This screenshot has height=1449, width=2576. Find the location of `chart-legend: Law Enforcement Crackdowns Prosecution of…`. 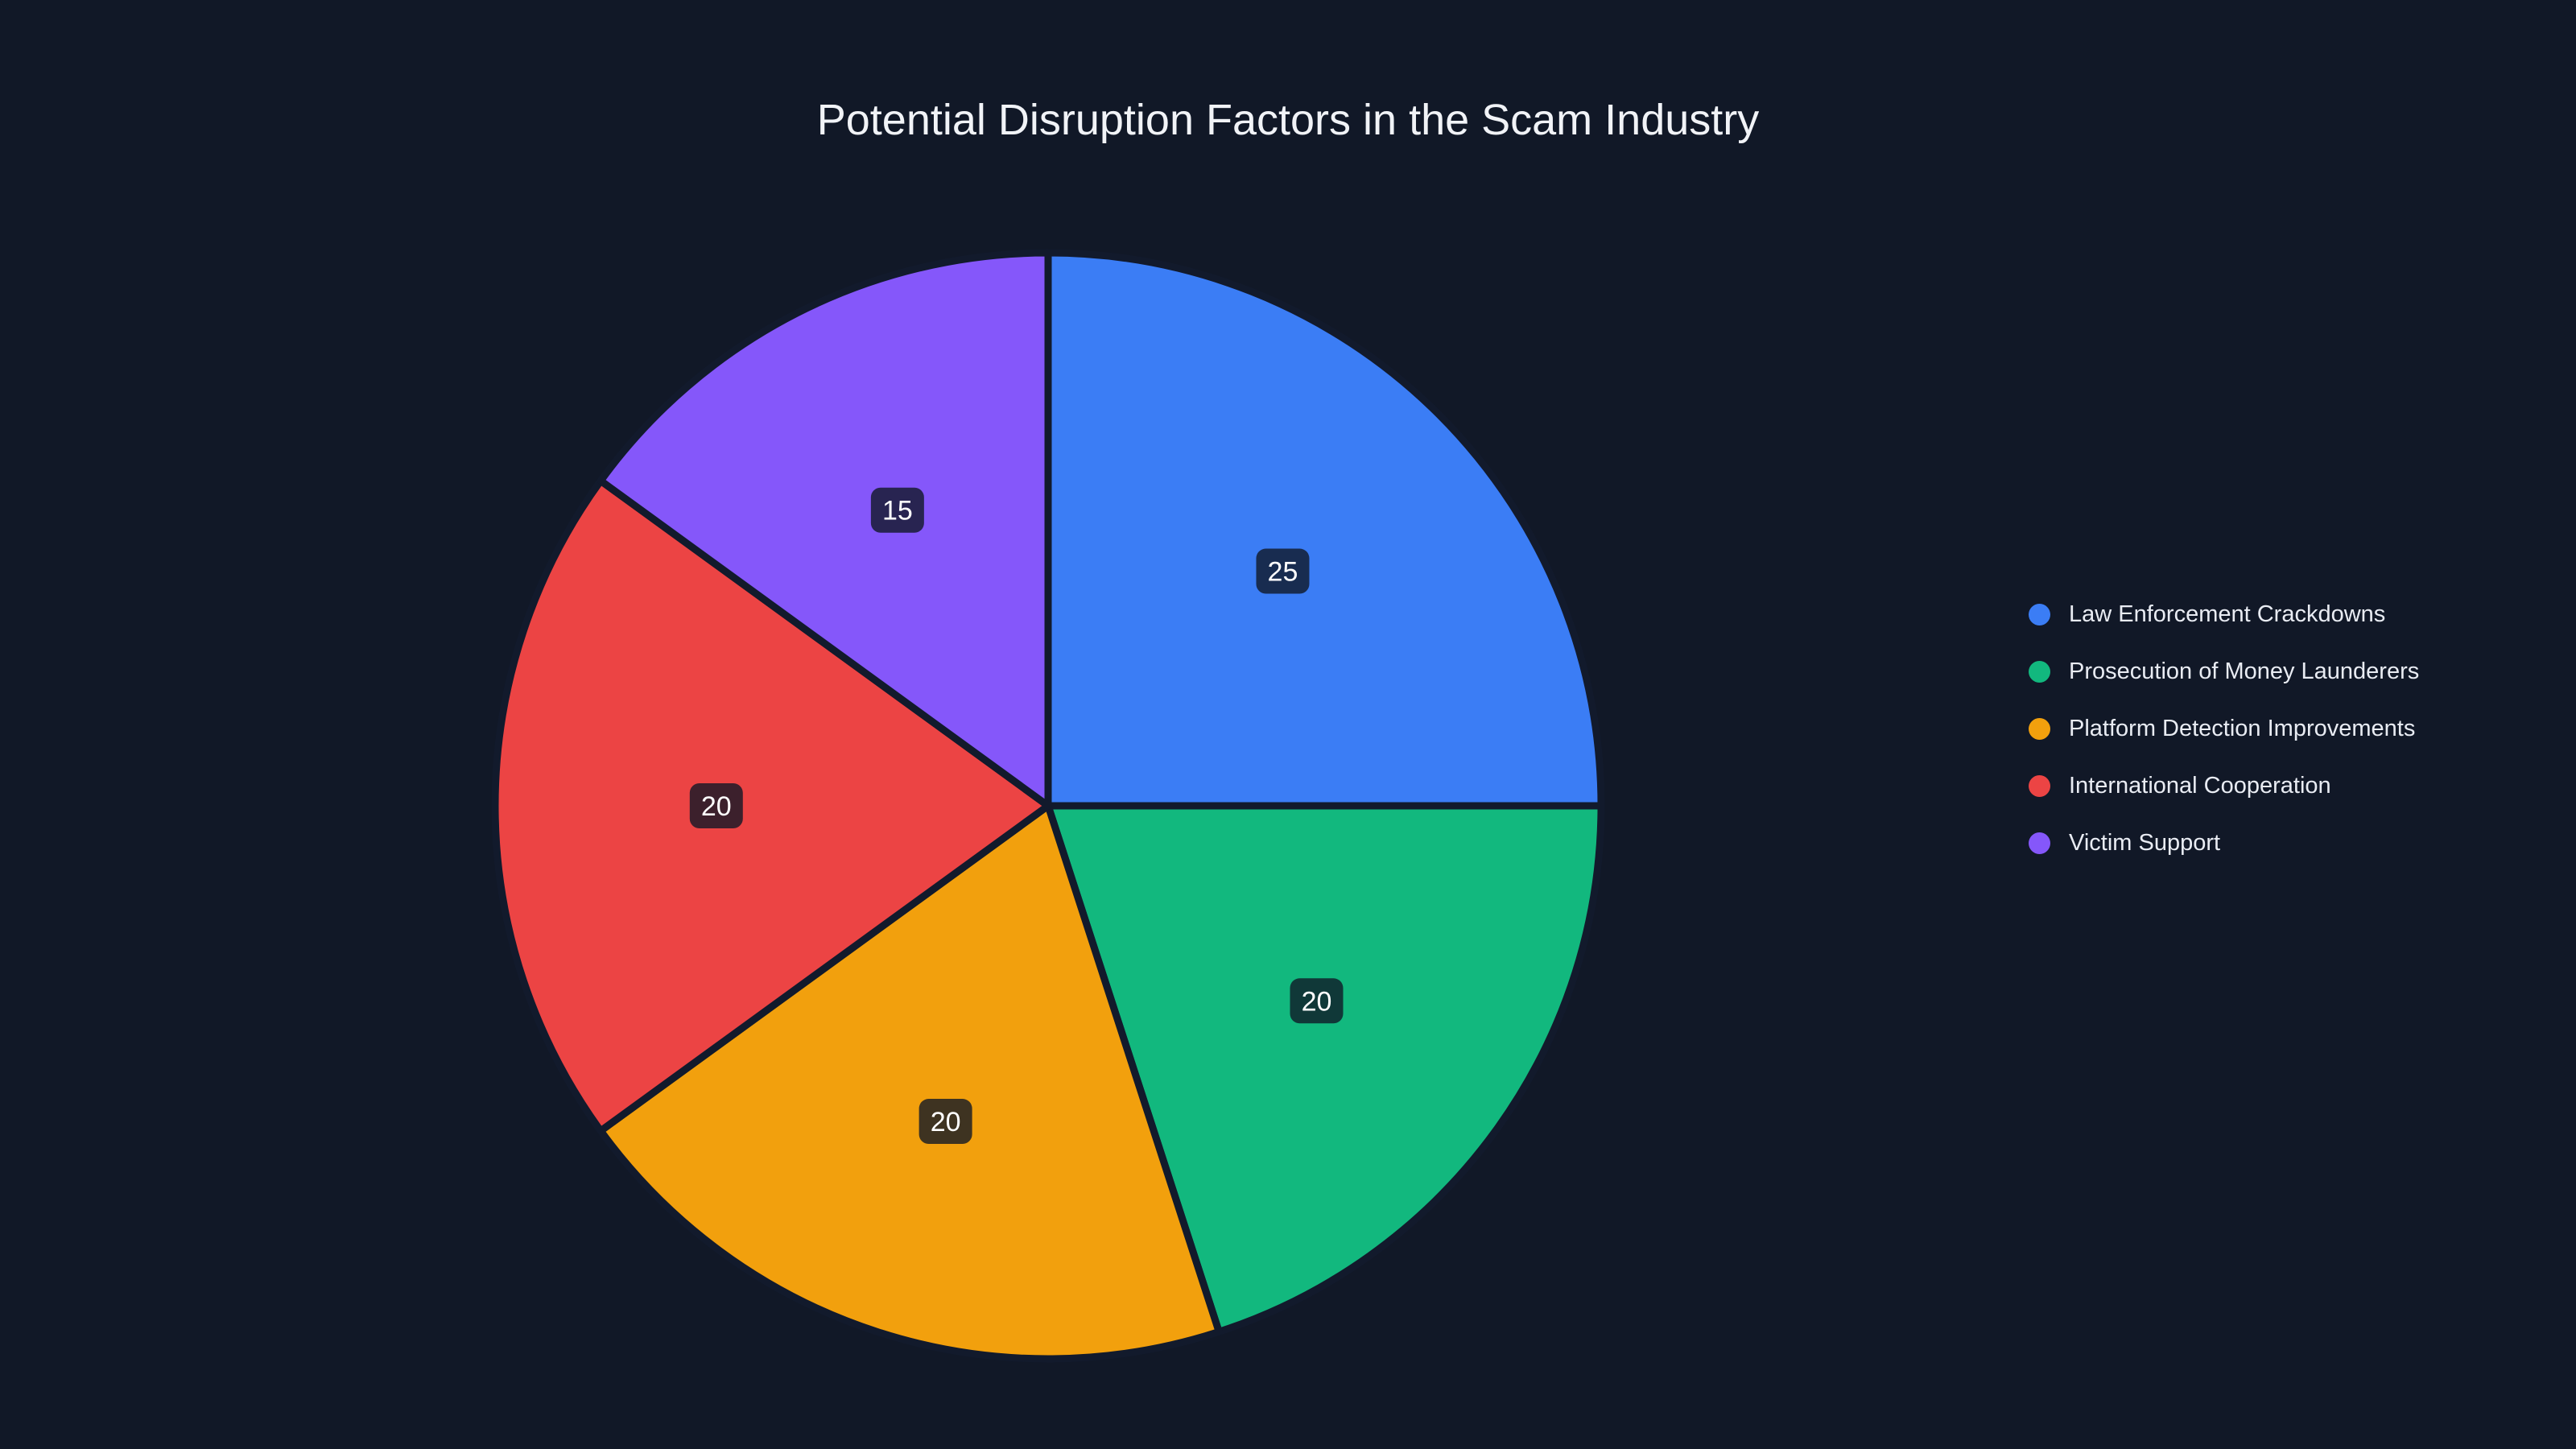

chart-legend: Law Enforcement Crackdowns Prosecution of… is located at coordinates (2224, 729).